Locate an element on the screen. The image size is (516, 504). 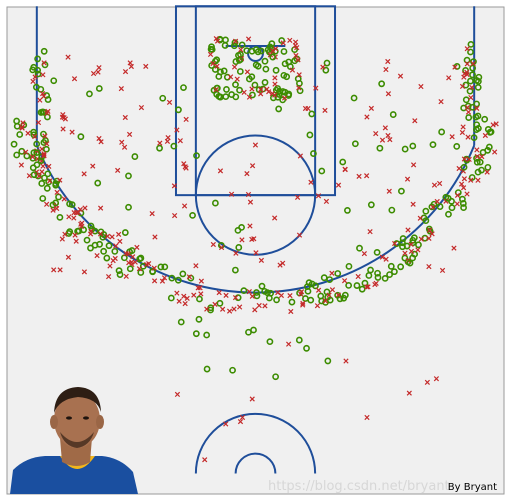
center-court-outer-arc is located at coordinates (255, 443).